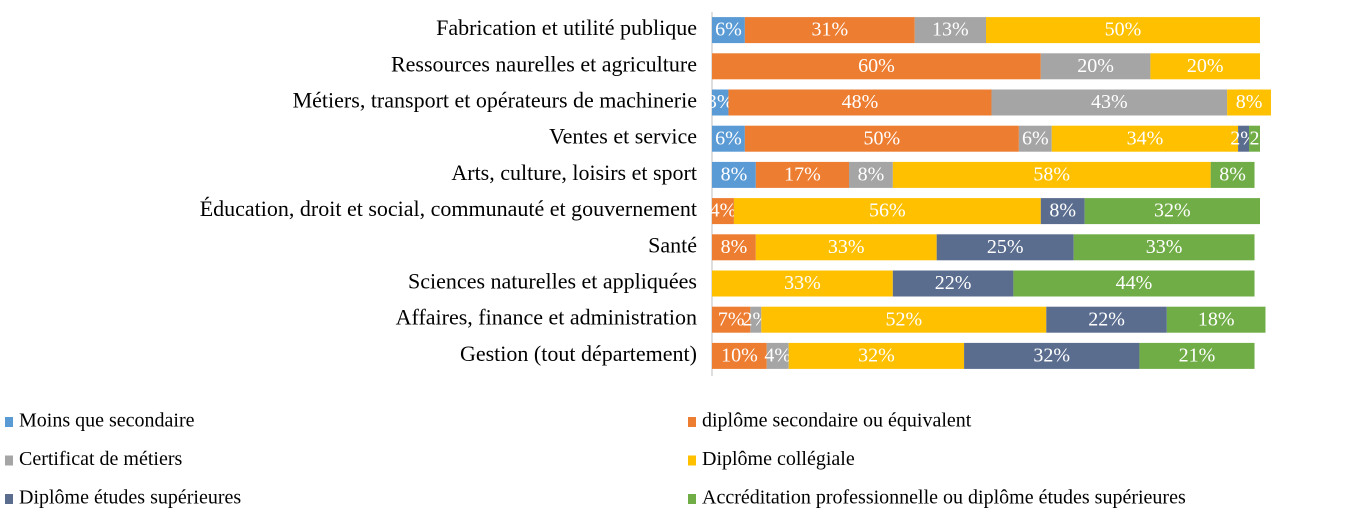  I want to click on y-tick-label: Ressources naurelles et agriculture, so click(544, 63).